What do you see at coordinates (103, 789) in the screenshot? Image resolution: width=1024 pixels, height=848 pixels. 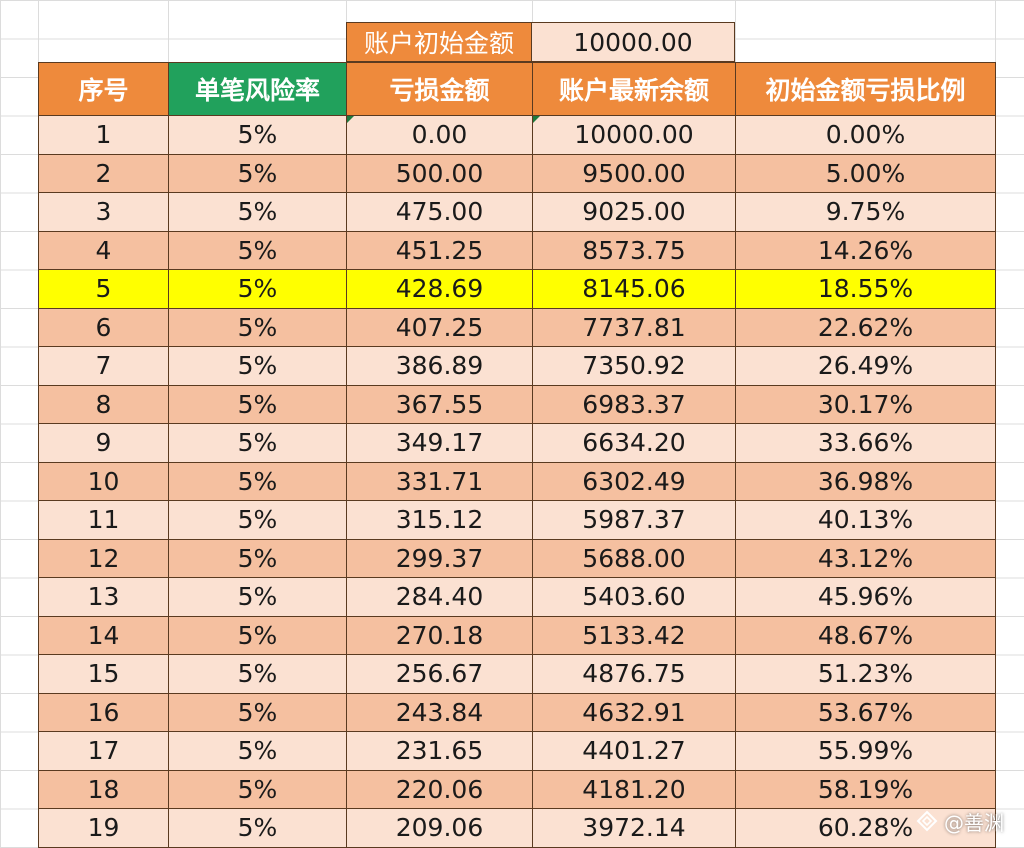 I see `index-cell: 18` at bounding box center [103, 789].